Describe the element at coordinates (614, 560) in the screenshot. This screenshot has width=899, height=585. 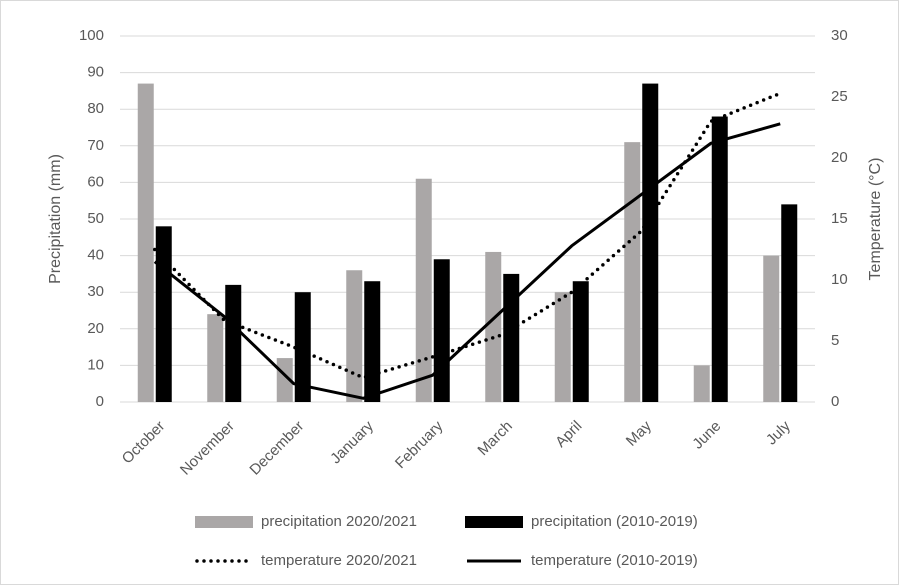
I see `legend-label: temperature (2010-2019)` at that location.